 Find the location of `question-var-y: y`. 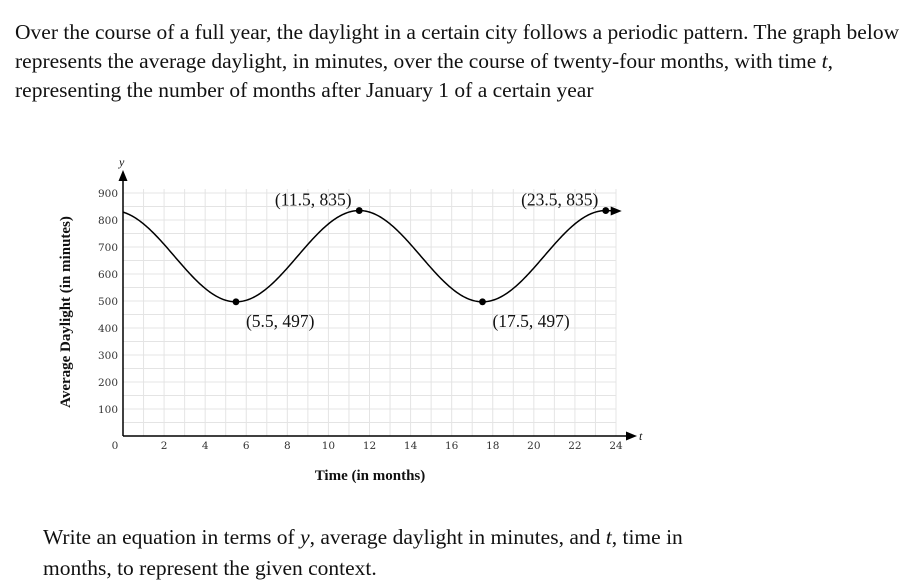

question-var-y: y is located at coordinates (305, 537).